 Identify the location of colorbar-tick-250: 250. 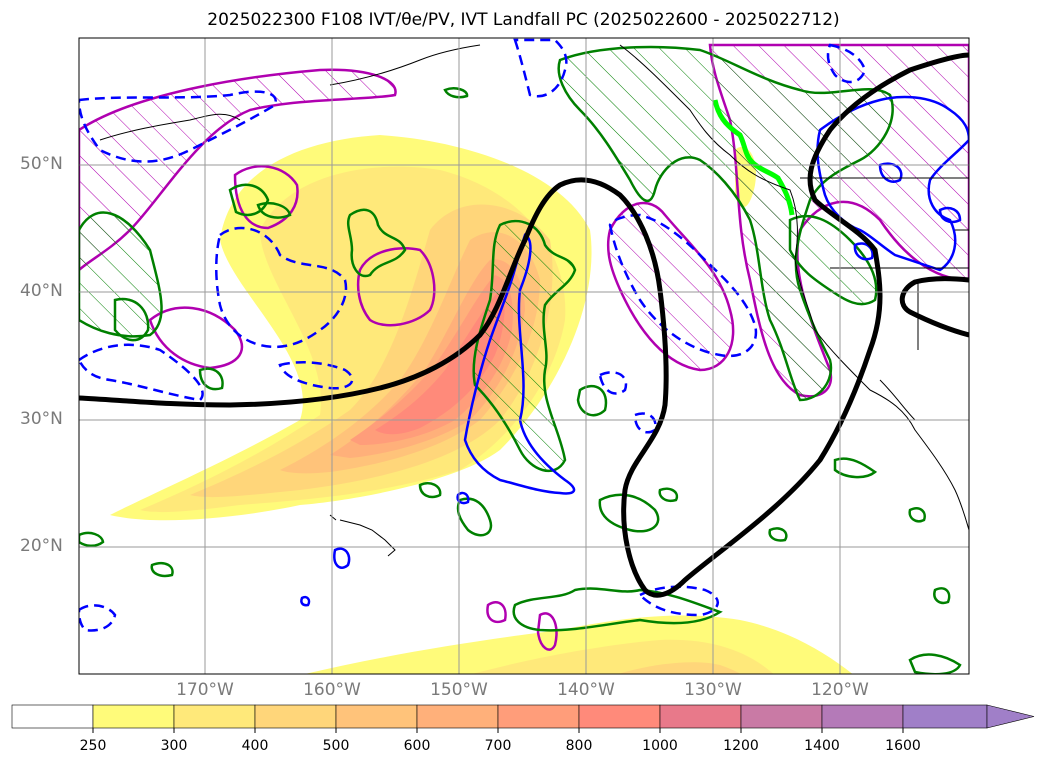
(93, 746).